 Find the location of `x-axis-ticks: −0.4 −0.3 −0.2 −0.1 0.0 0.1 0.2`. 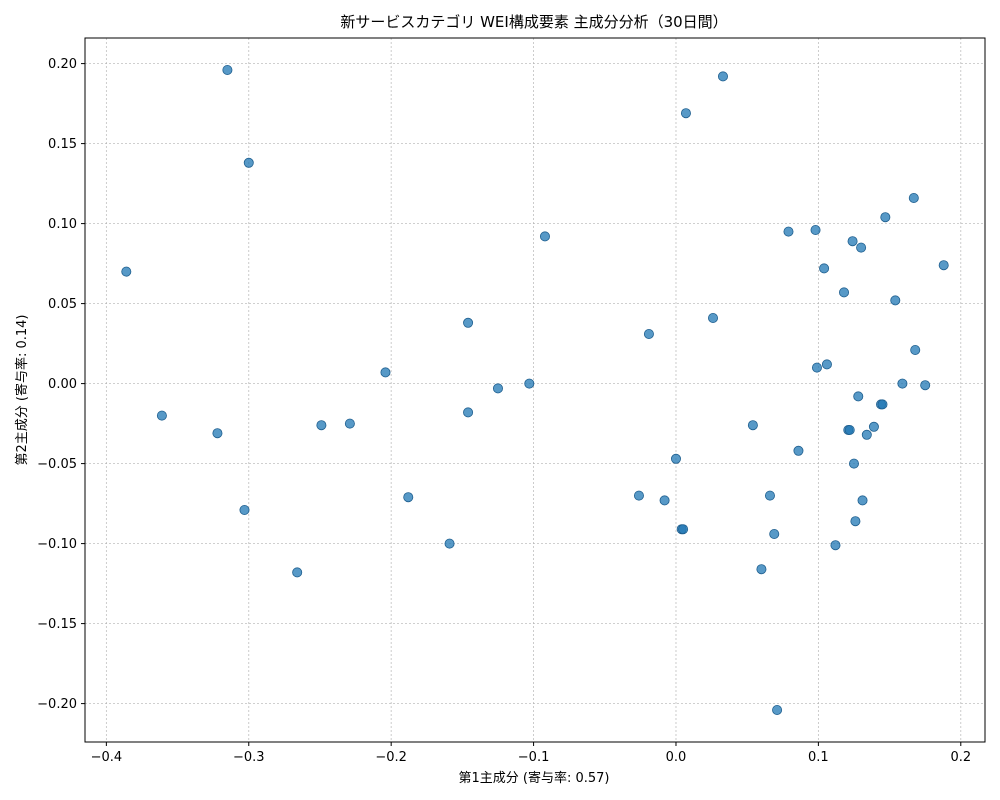

x-axis-ticks: −0.4 −0.3 −0.2 −0.1 0.0 0.1 0.2 is located at coordinates (531, 753).